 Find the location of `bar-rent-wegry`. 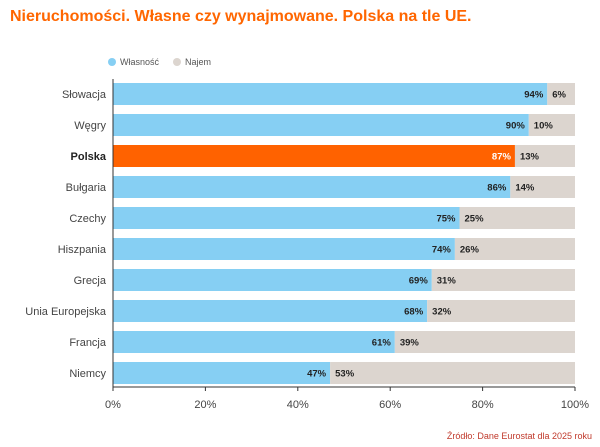

bar-rent-wegry is located at coordinates (551, 125).